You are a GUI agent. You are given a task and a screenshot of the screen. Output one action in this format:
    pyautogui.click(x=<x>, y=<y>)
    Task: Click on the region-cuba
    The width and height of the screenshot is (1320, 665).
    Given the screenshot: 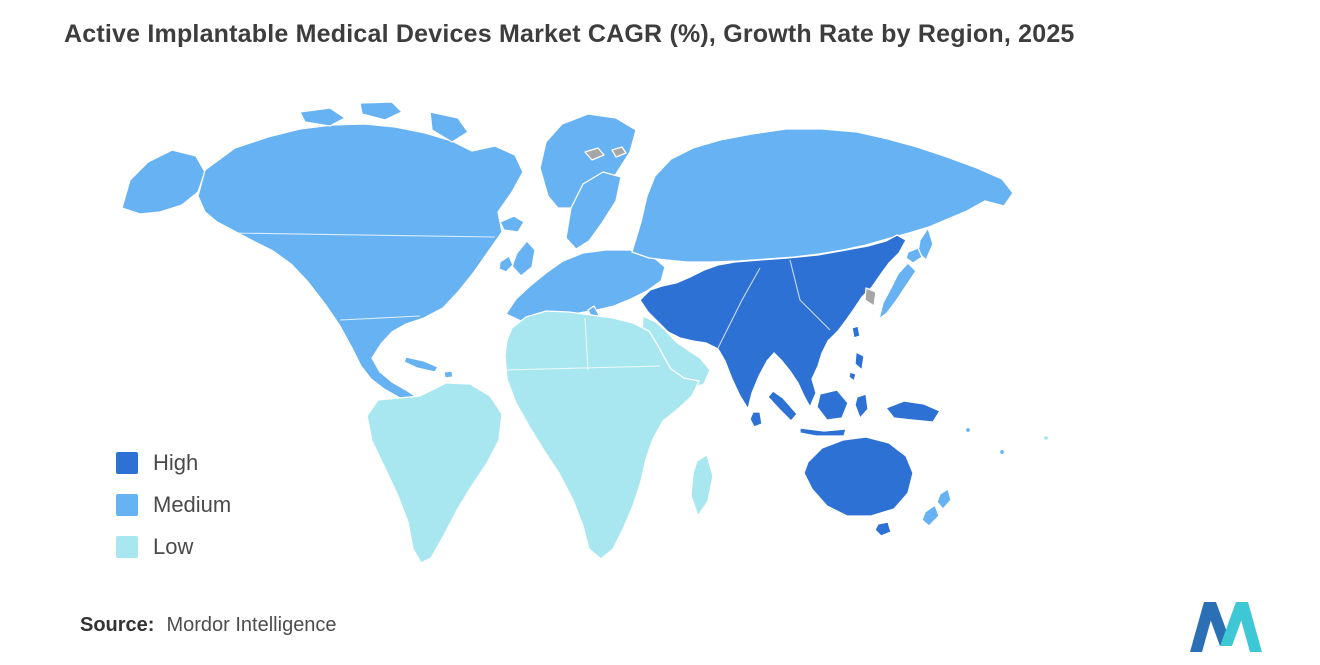 What is the action you would take?
    pyautogui.click(x=421, y=364)
    